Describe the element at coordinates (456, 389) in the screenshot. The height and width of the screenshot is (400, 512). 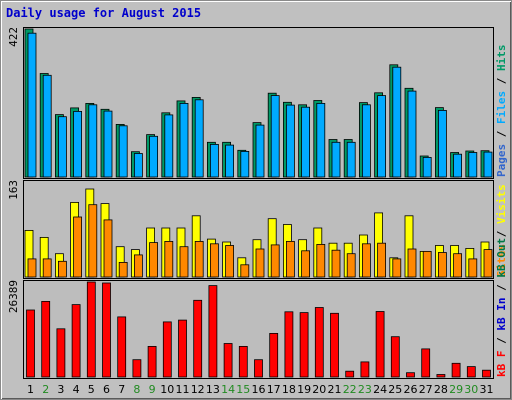
I see `x-tick-label: 29` at that location.